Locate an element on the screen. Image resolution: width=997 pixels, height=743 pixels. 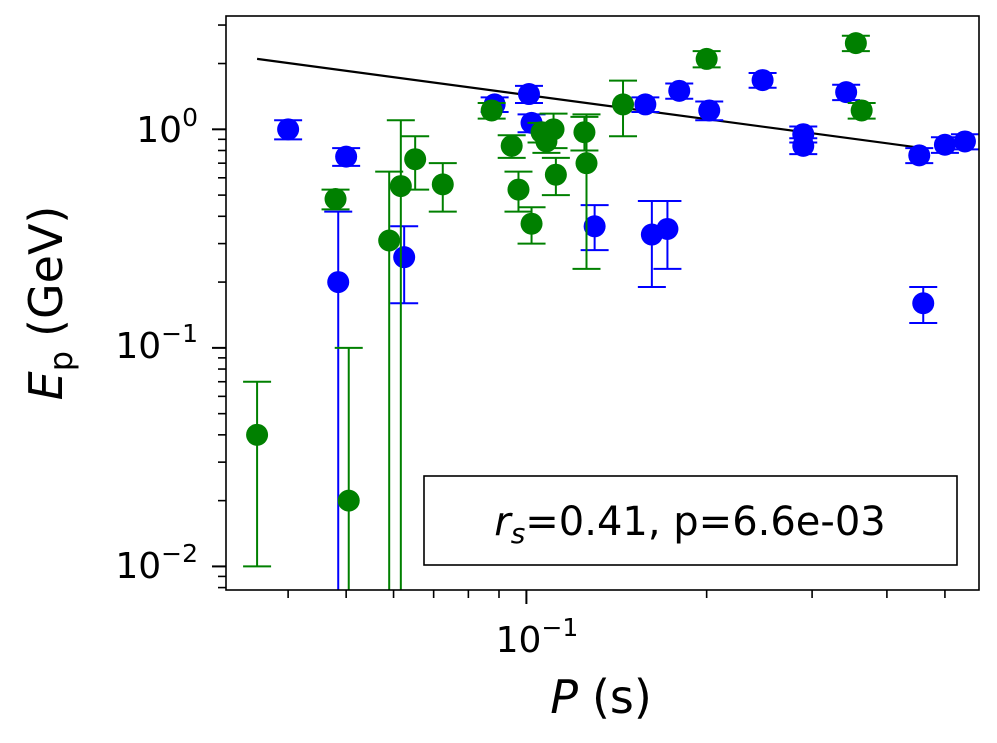
y-major-ticks is located at coordinates (219, 348).